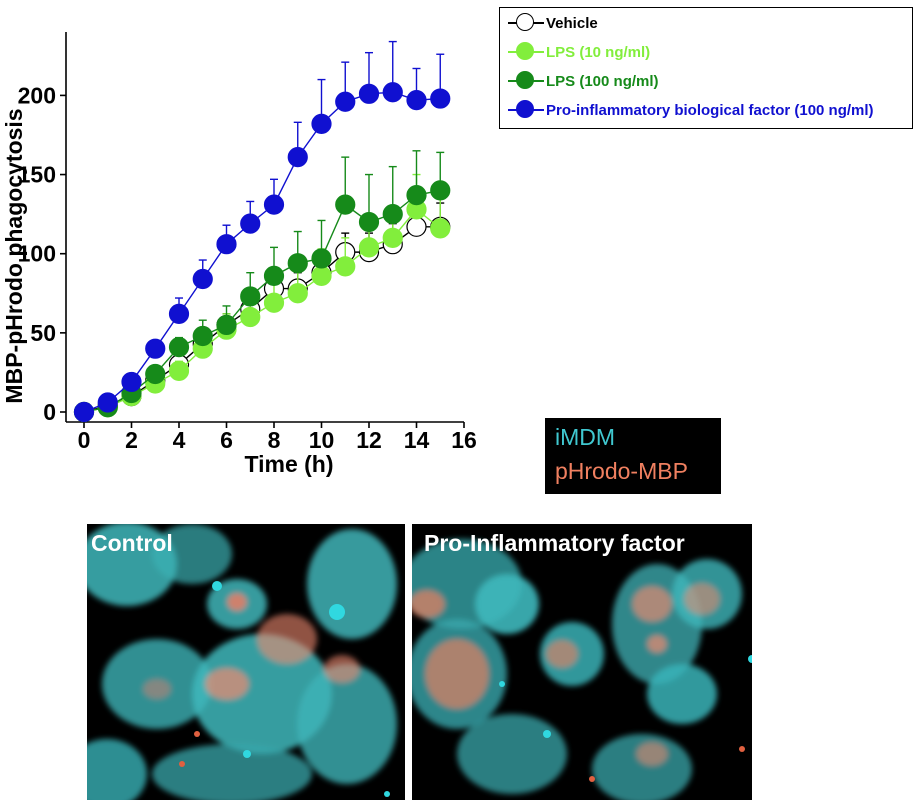 The image size is (921, 800). What do you see at coordinates (37, 254) in the screenshot?
I see `y-tick-label: 100` at bounding box center [37, 254].